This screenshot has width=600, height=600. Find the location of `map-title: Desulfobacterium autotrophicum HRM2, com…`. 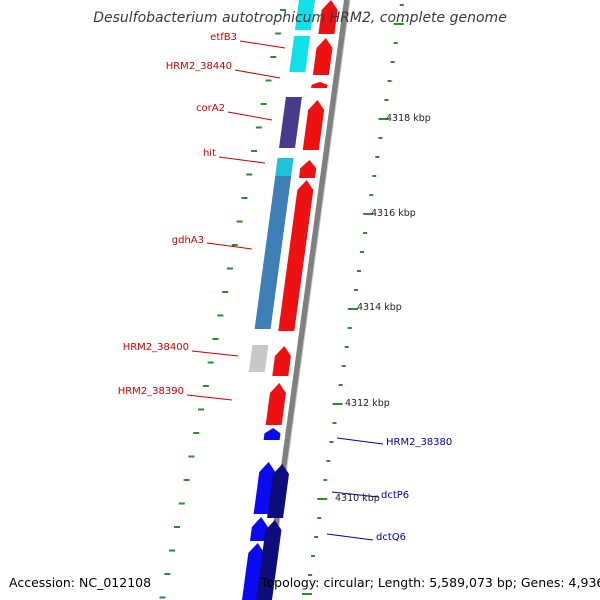

map-title: Desulfobacterium autotrophicum HRM2, com… is located at coordinates (300, 18).